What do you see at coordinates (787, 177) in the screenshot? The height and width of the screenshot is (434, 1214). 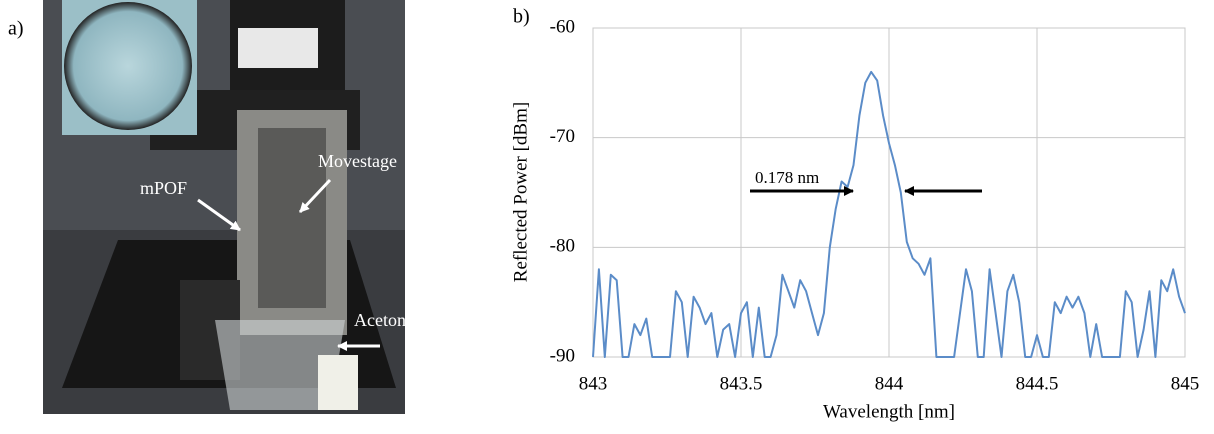 I see `annotation: 0.178 nm` at bounding box center [787, 177].